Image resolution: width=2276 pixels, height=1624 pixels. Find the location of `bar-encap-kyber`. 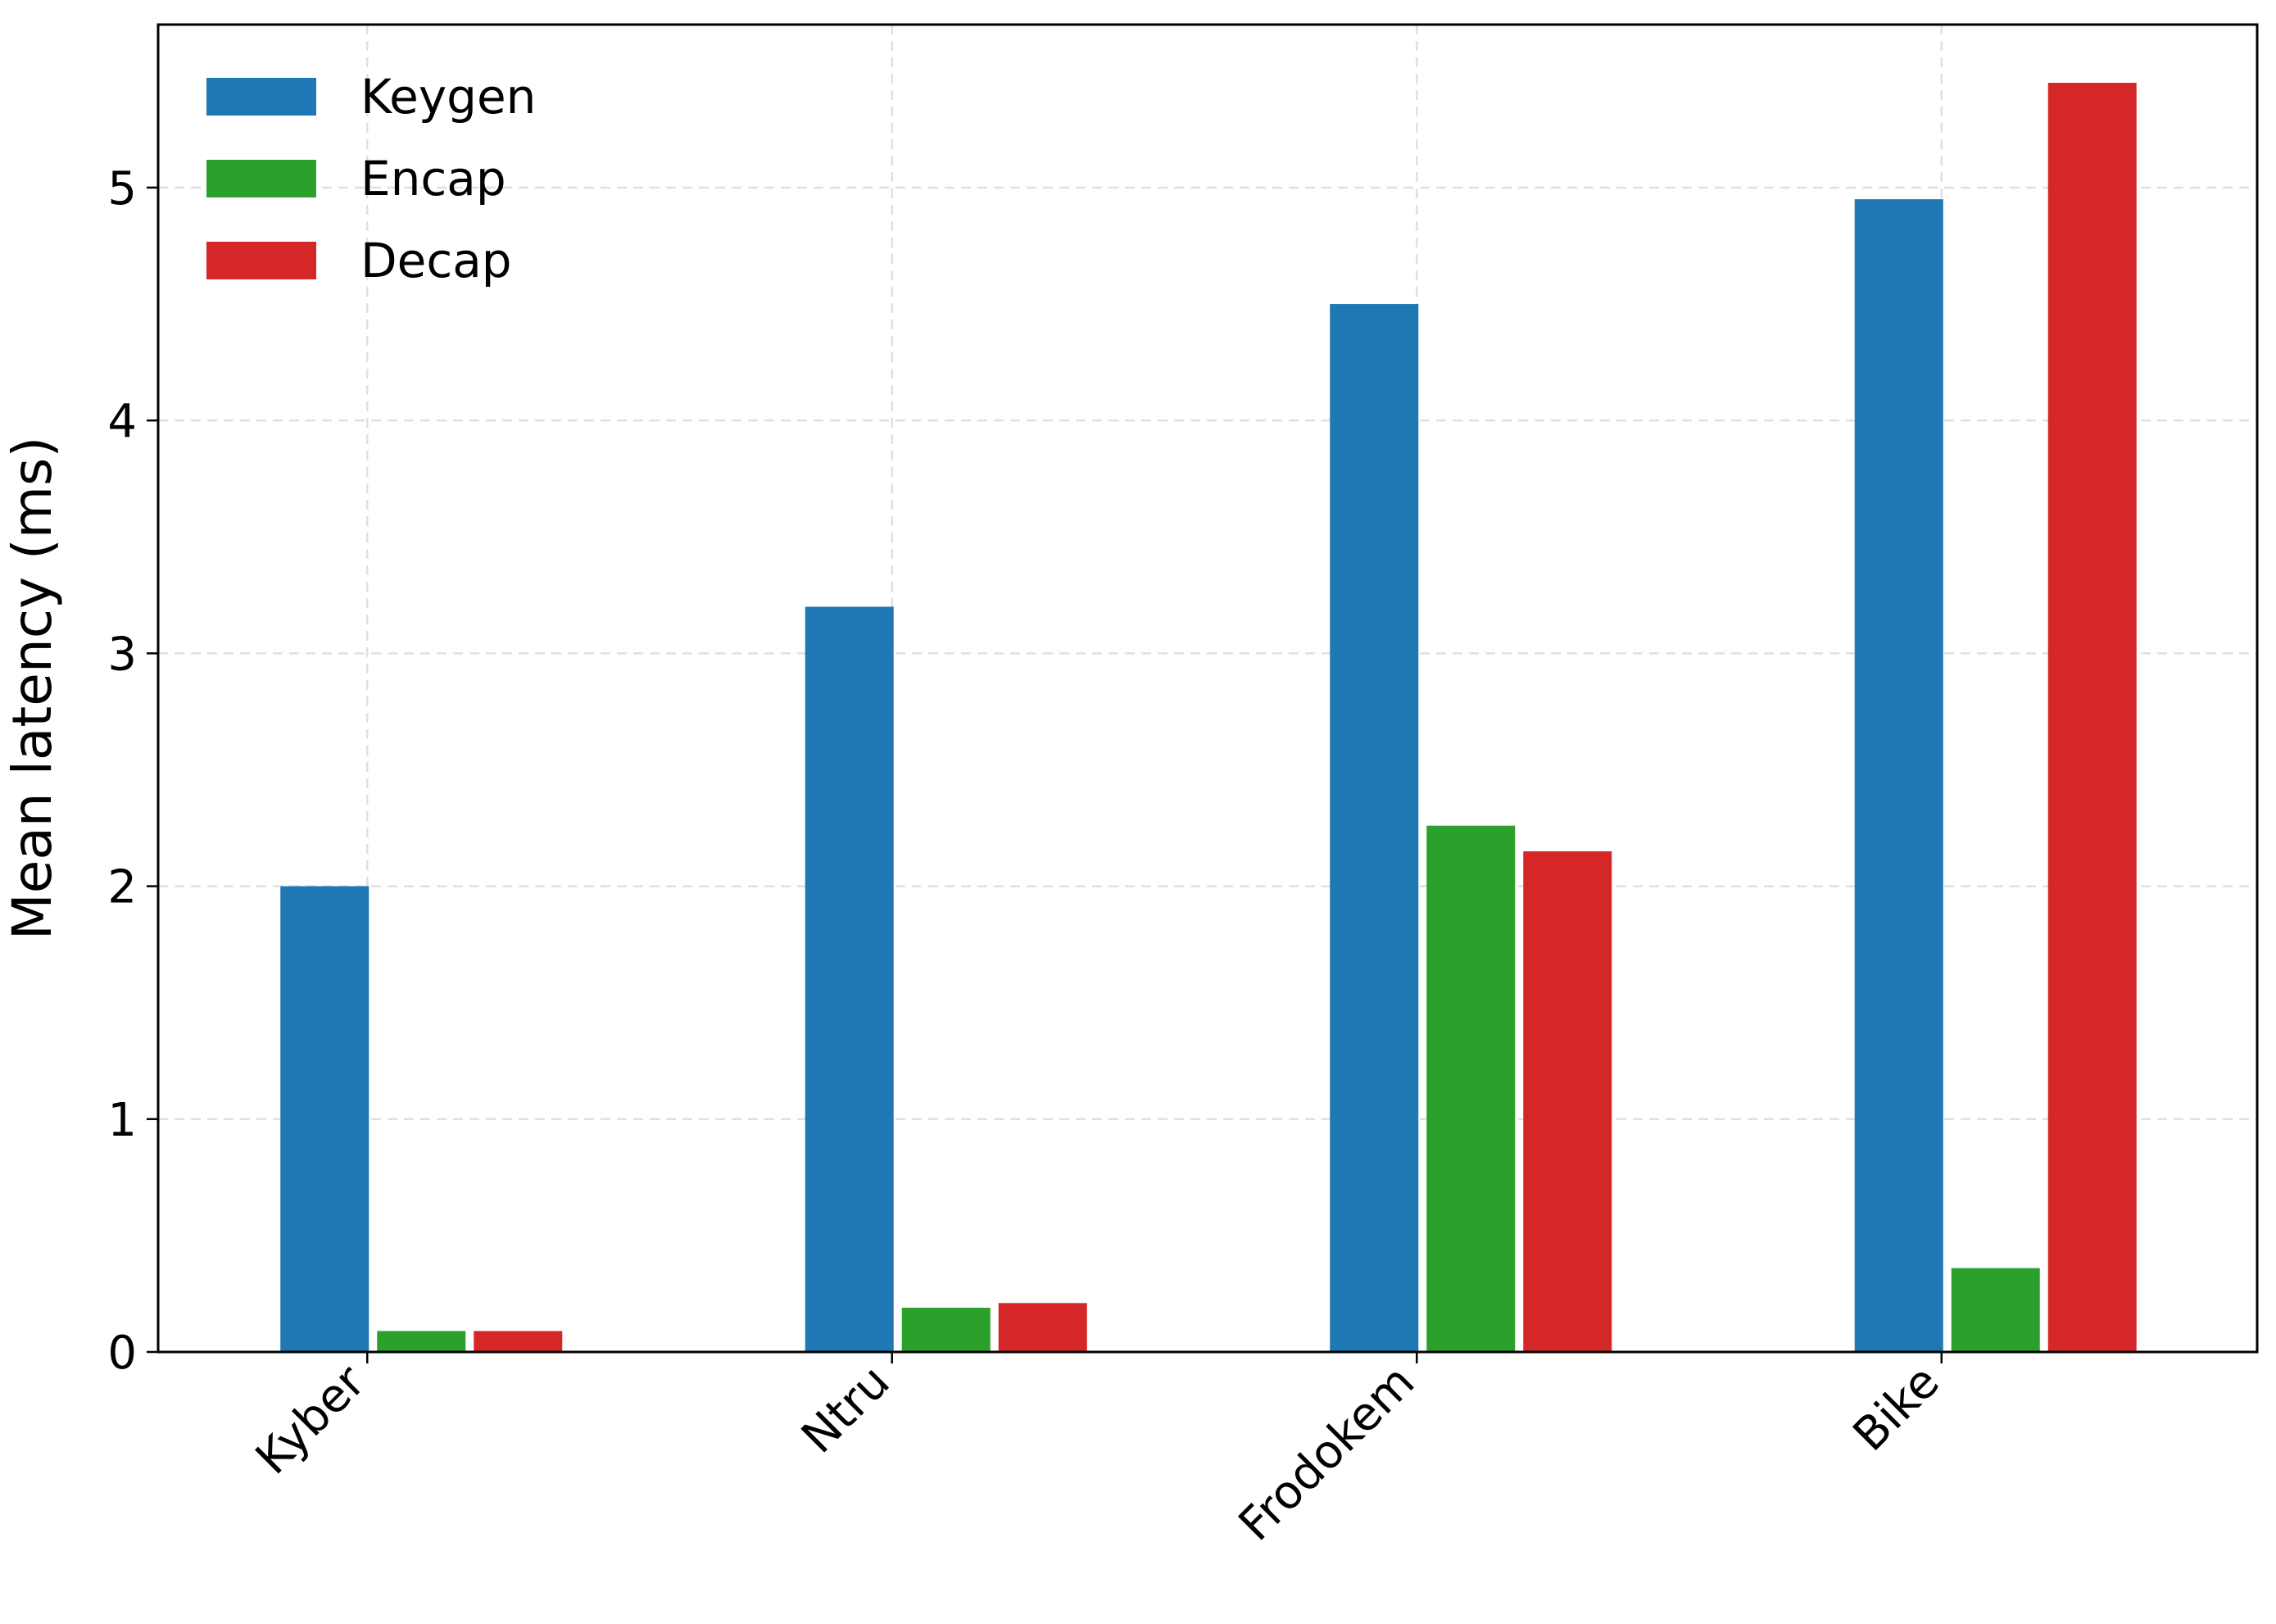

bar-encap-kyber is located at coordinates (421, 1341).